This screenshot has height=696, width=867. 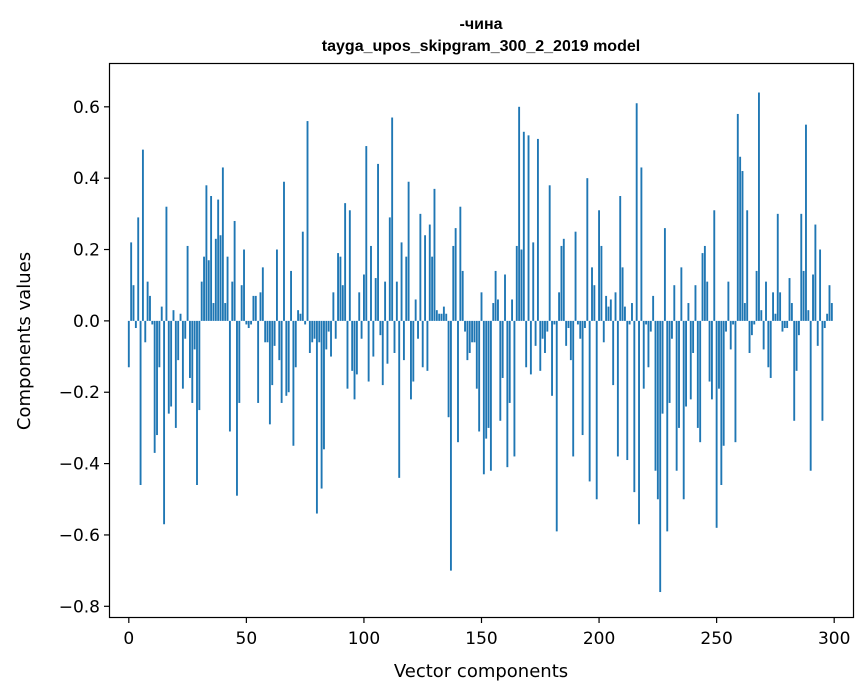 I want to click on x-tick-label: 300, so click(x=834, y=639).